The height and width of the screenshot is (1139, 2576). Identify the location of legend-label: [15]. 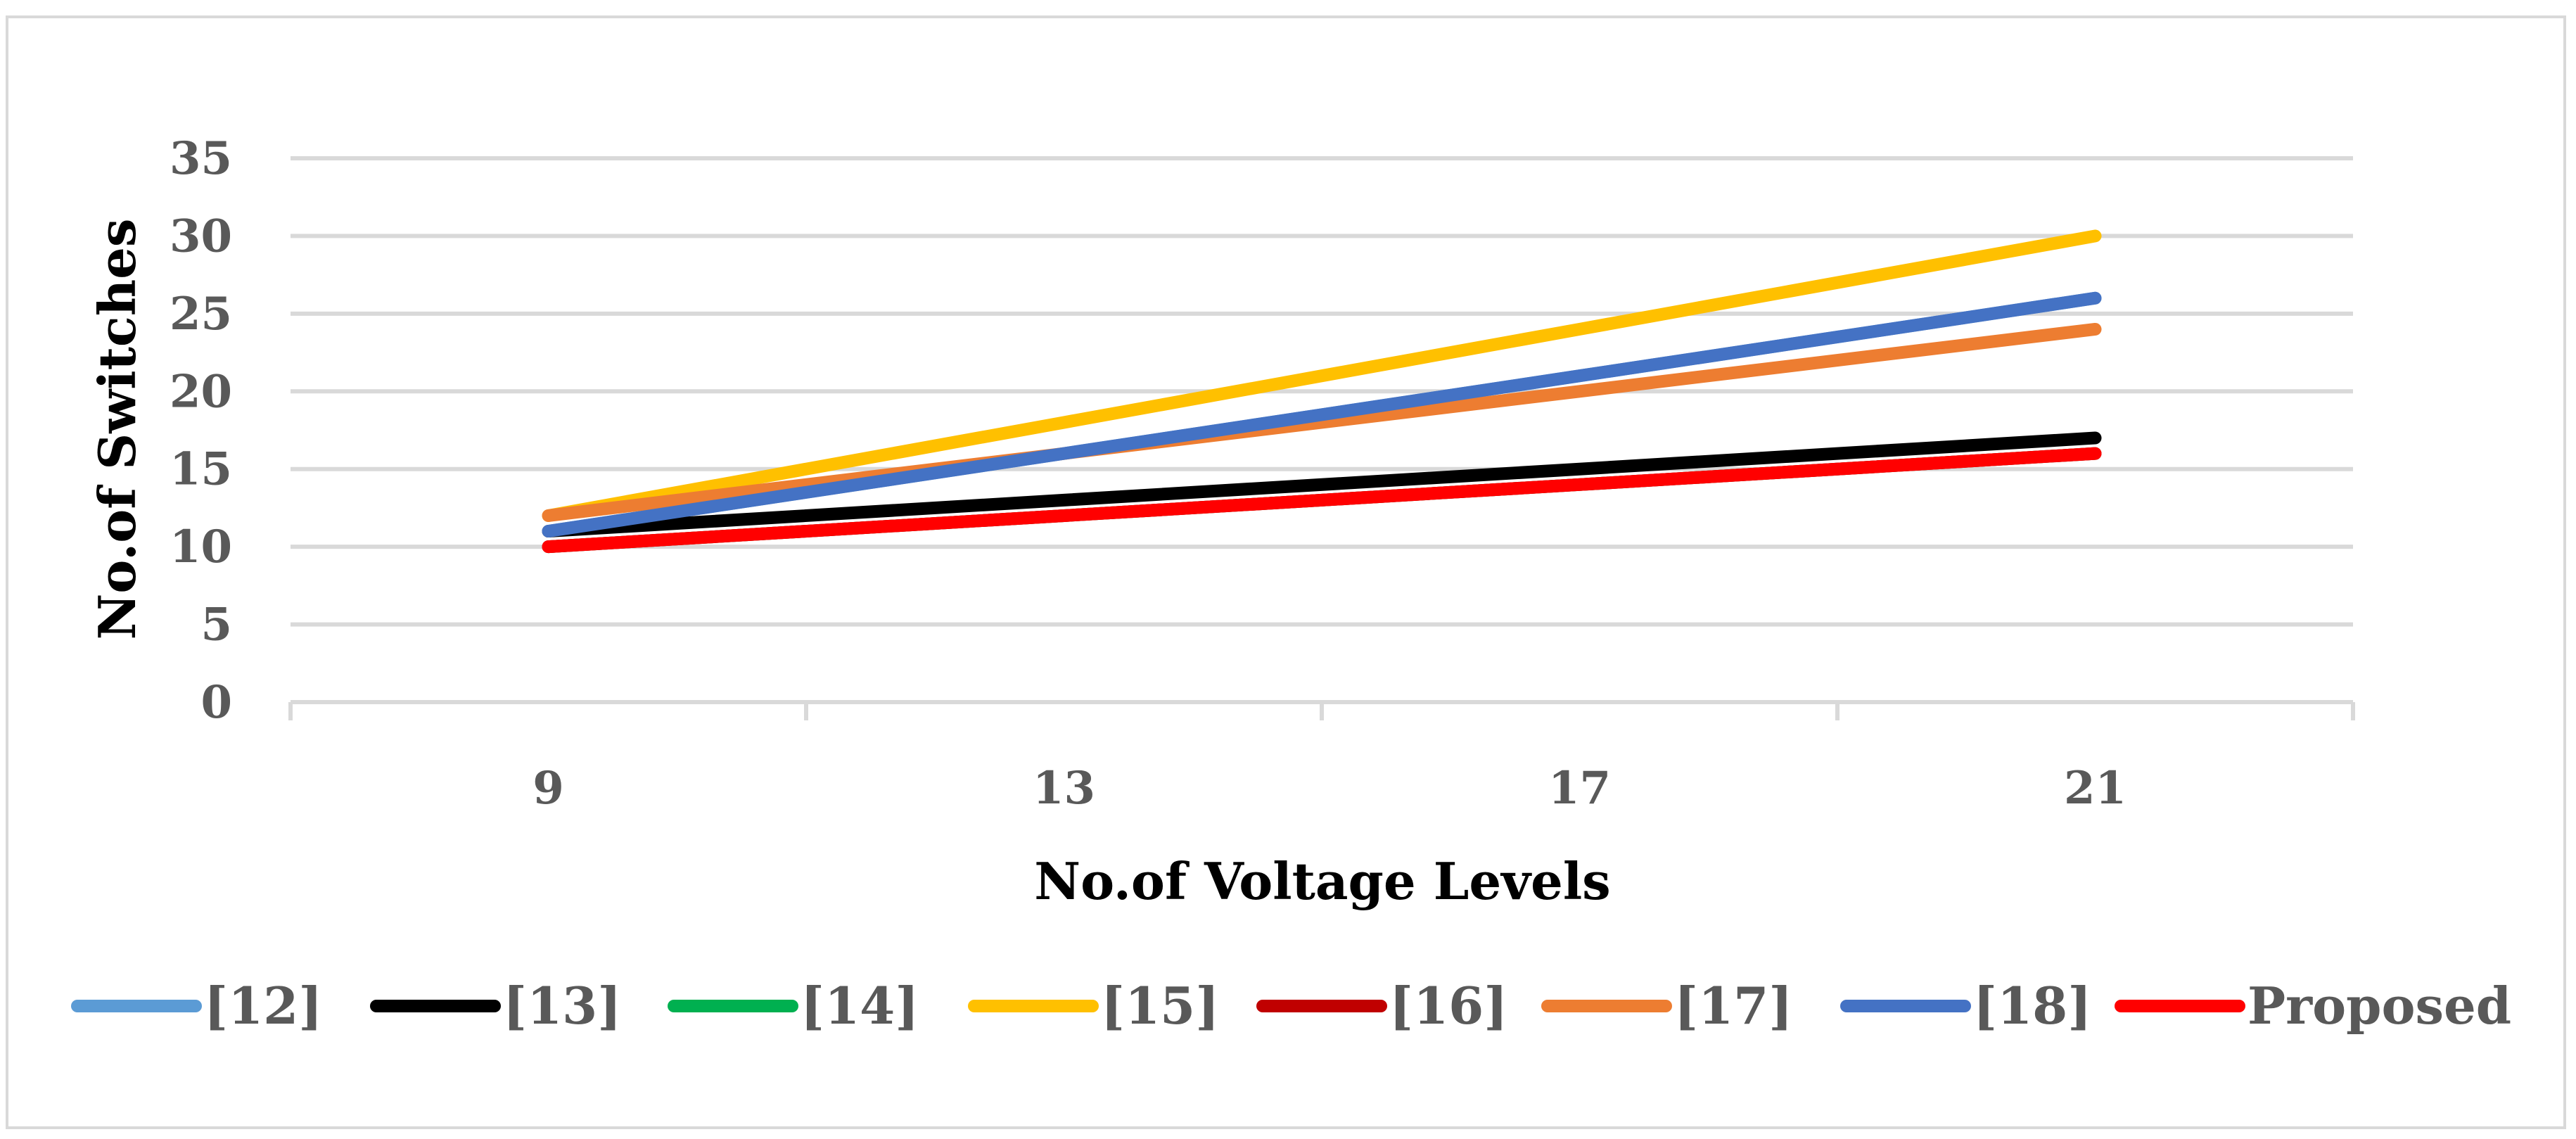
(1160, 1006).